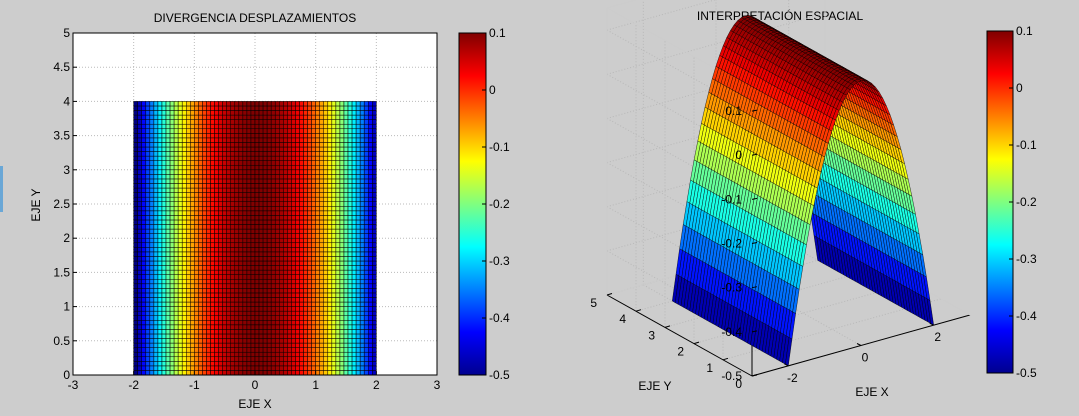 Image resolution: width=1079 pixels, height=416 pixels. What do you see at coordinates (61, 272) in the screenshot?
I see `heatmap-y-tick-label: 1.5` at bounding box center [61, 272].